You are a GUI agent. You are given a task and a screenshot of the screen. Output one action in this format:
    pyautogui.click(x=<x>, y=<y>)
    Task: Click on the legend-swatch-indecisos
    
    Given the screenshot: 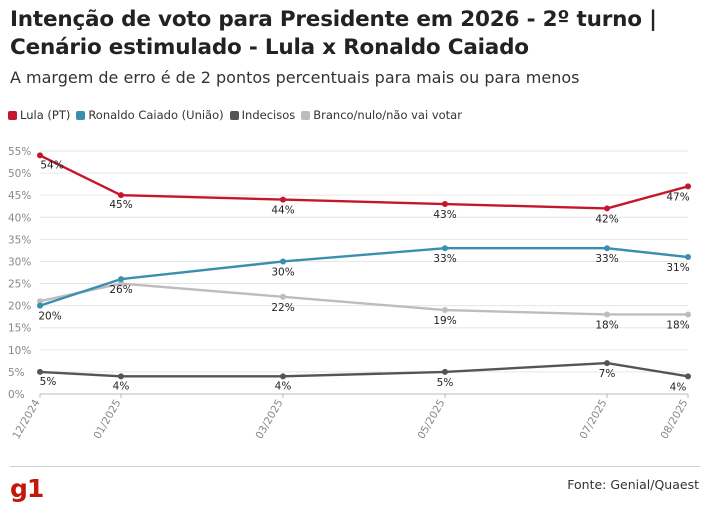 What is the action you would take?
    pyautogui.click(x=234, y=115)
    